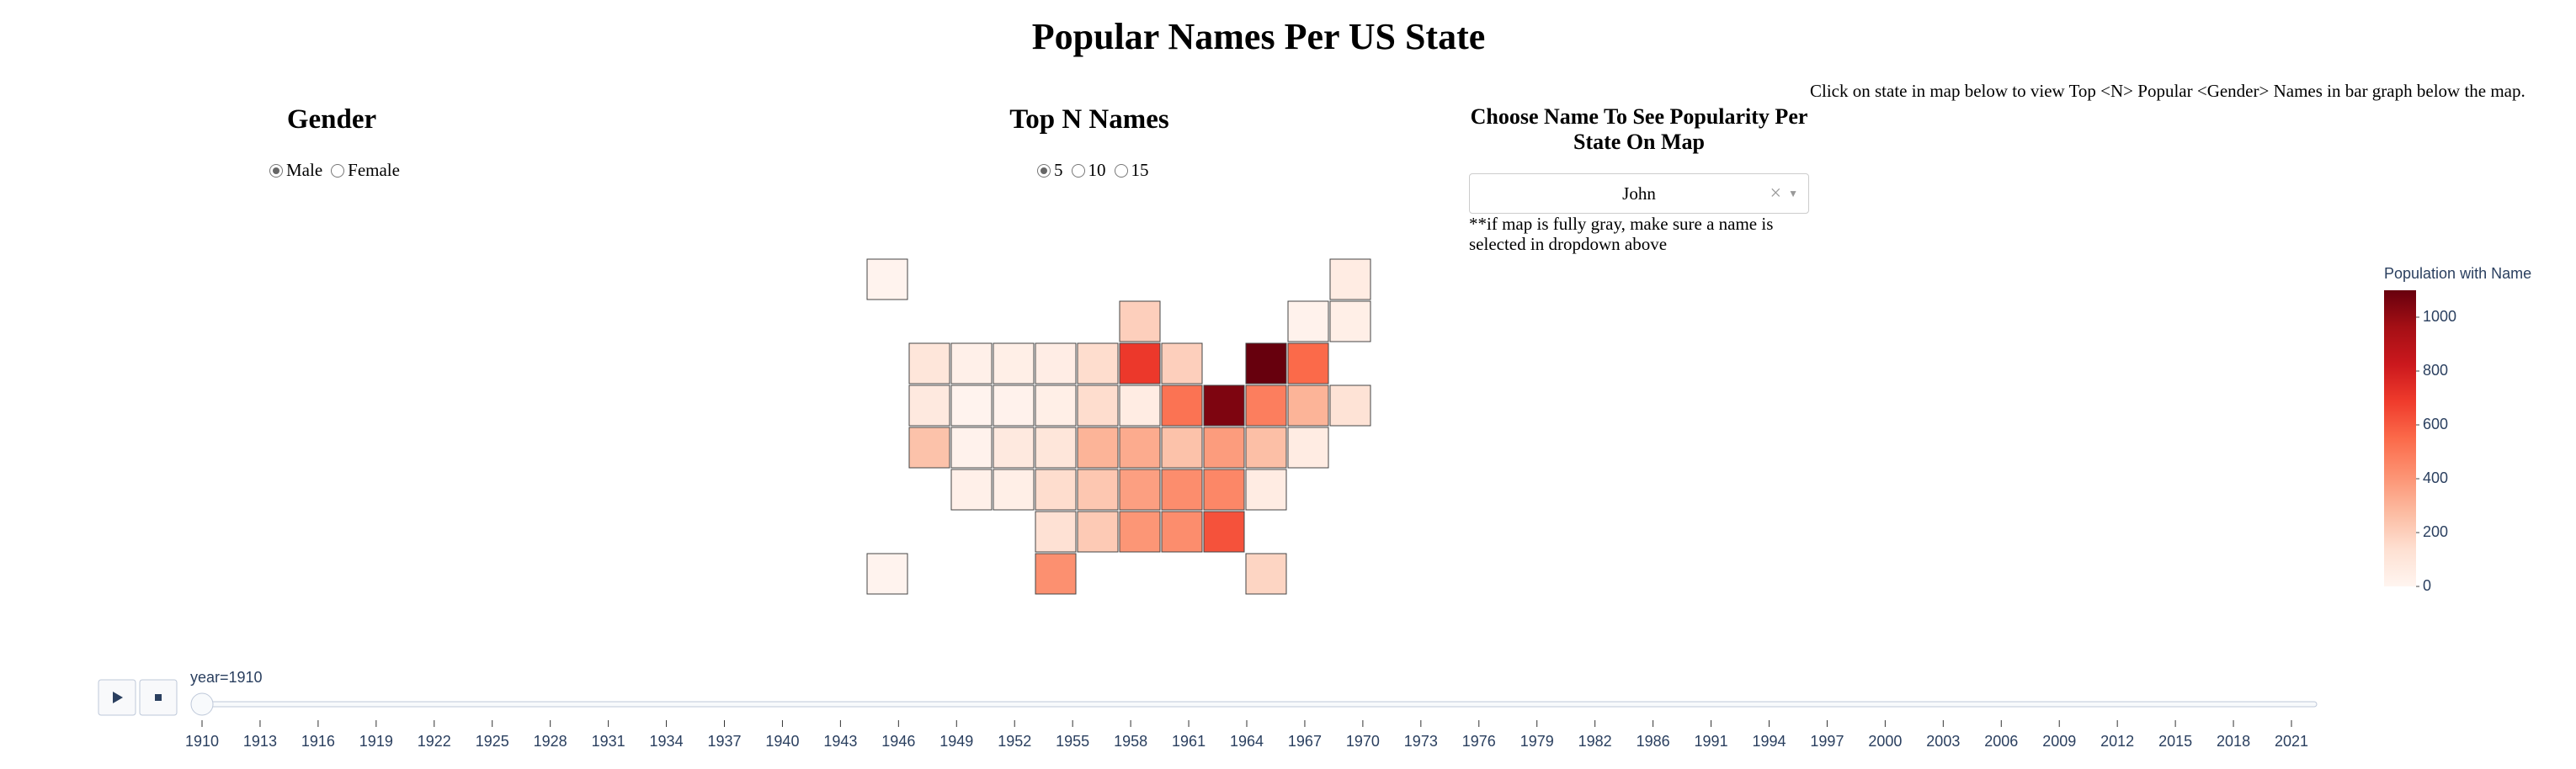  I want to click on slider-tick-label: 1994, so click(1769, 741).